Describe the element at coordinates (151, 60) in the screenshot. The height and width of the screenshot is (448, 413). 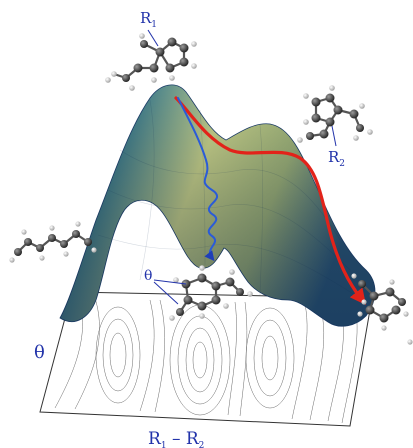
I see `molecule-top-icon` at that location.